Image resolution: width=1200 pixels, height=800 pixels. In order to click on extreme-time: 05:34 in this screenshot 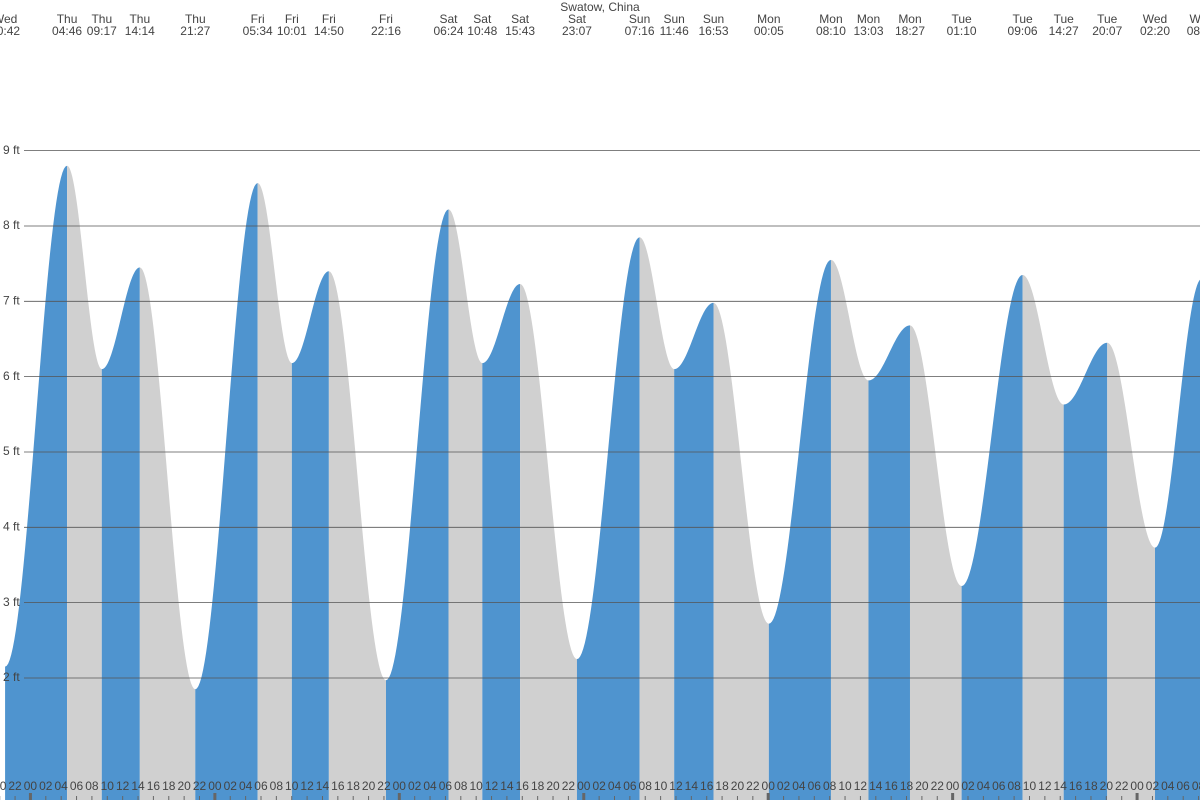, I will do `click(258, 31)`.